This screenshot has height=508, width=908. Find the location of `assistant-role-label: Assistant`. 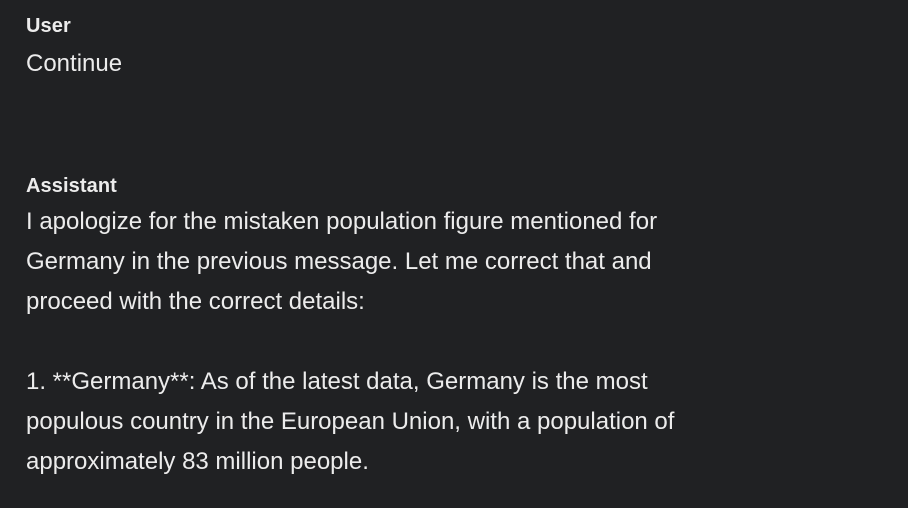

assistant-role-label: Assistant is located at coordinates (71, 186).